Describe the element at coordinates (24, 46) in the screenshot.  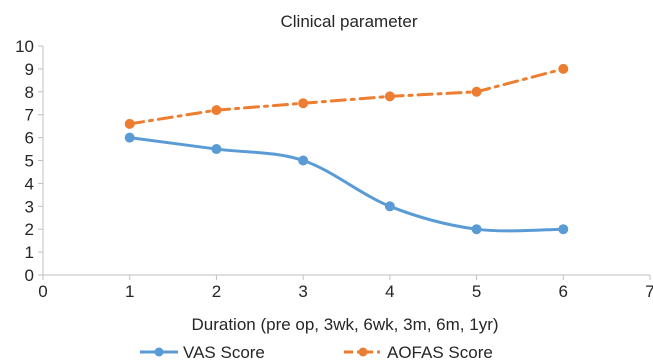
I see `y-tick-label: 10` at that location.